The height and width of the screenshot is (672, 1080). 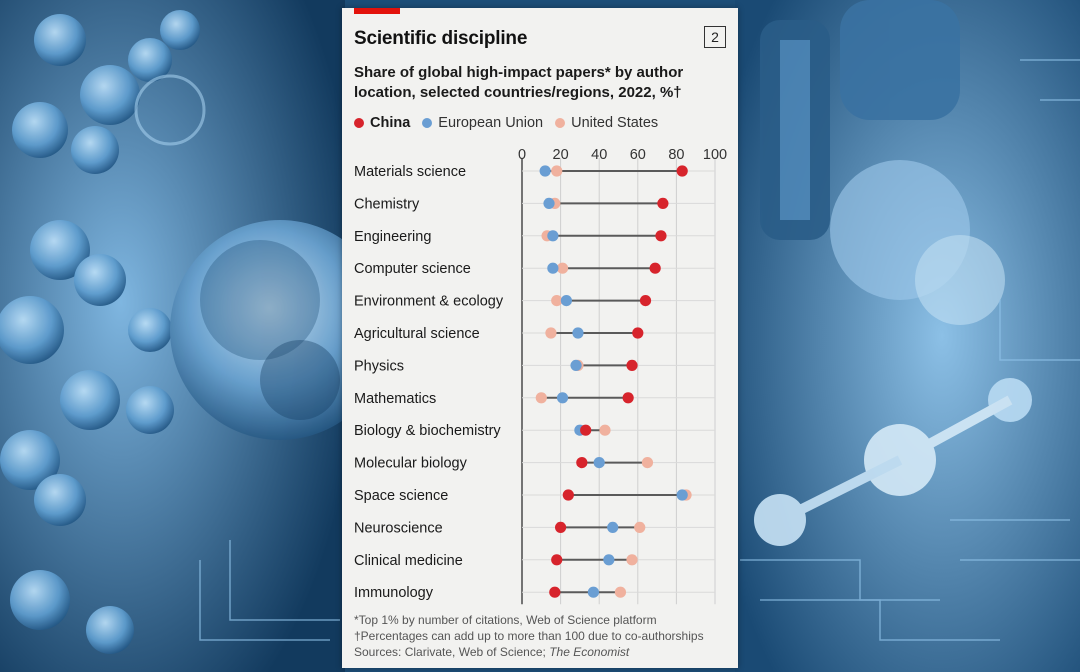 What do you see at coordinates (545, 171) in the screenshot?
I see `dot-european-union-materials-science` at bounding box center [545, 171].